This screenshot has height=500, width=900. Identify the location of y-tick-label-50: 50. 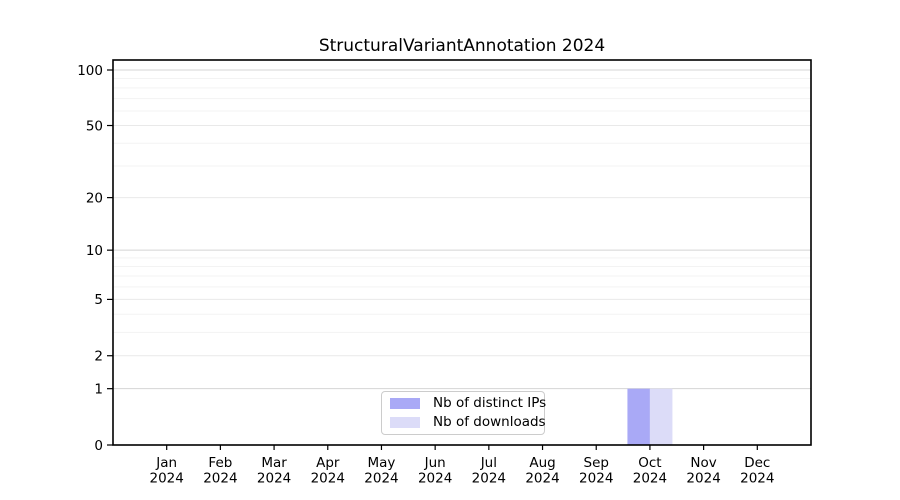
(94, 126).